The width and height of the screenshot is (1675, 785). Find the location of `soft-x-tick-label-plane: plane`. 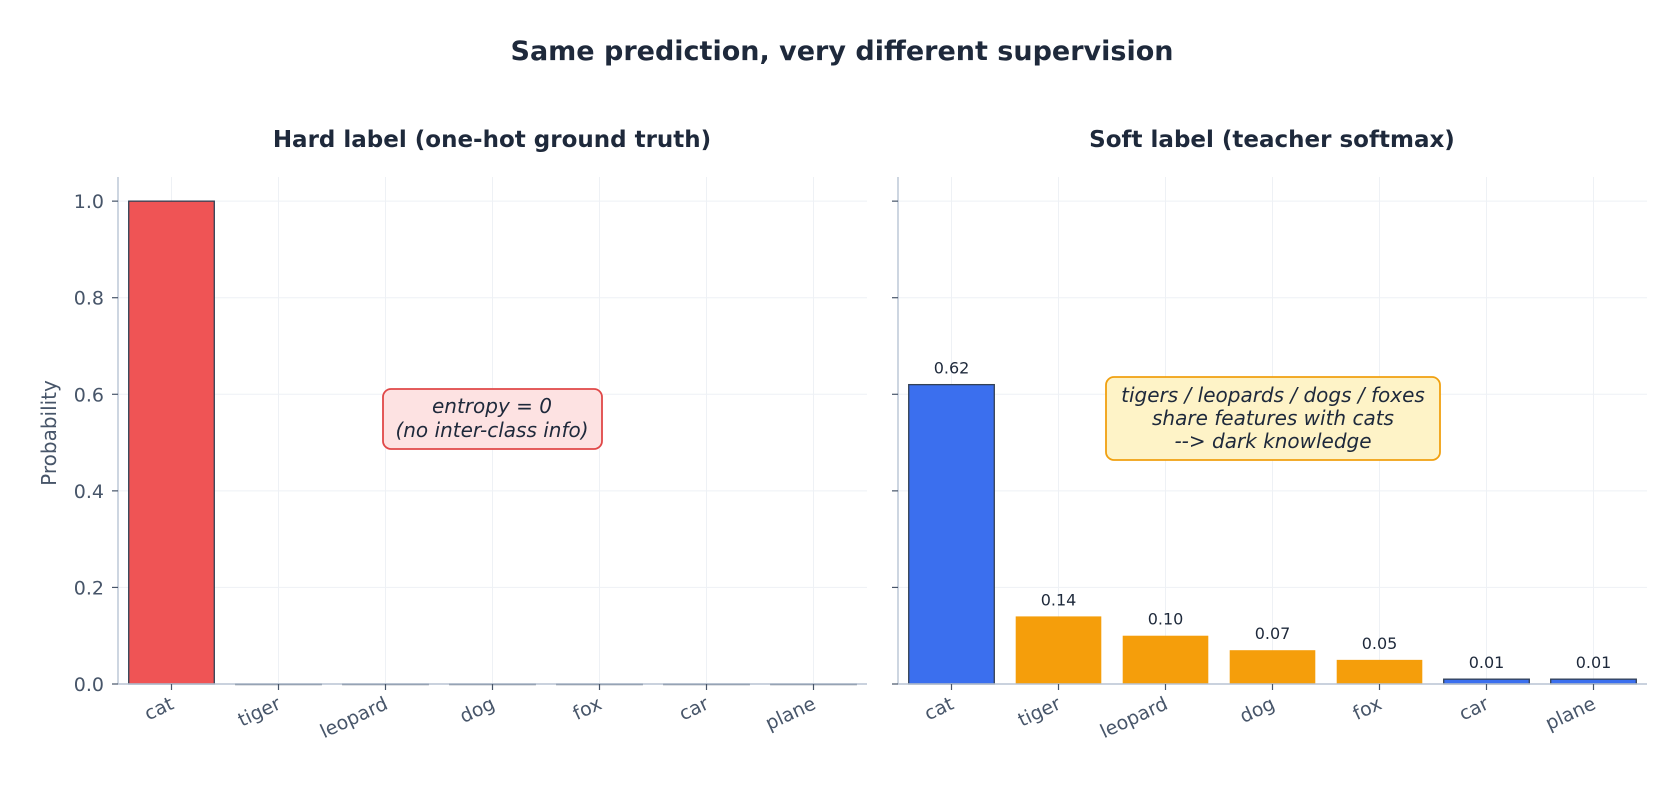

soft-x-tick-label-plane: plane is located at coordinates (1570, 714).